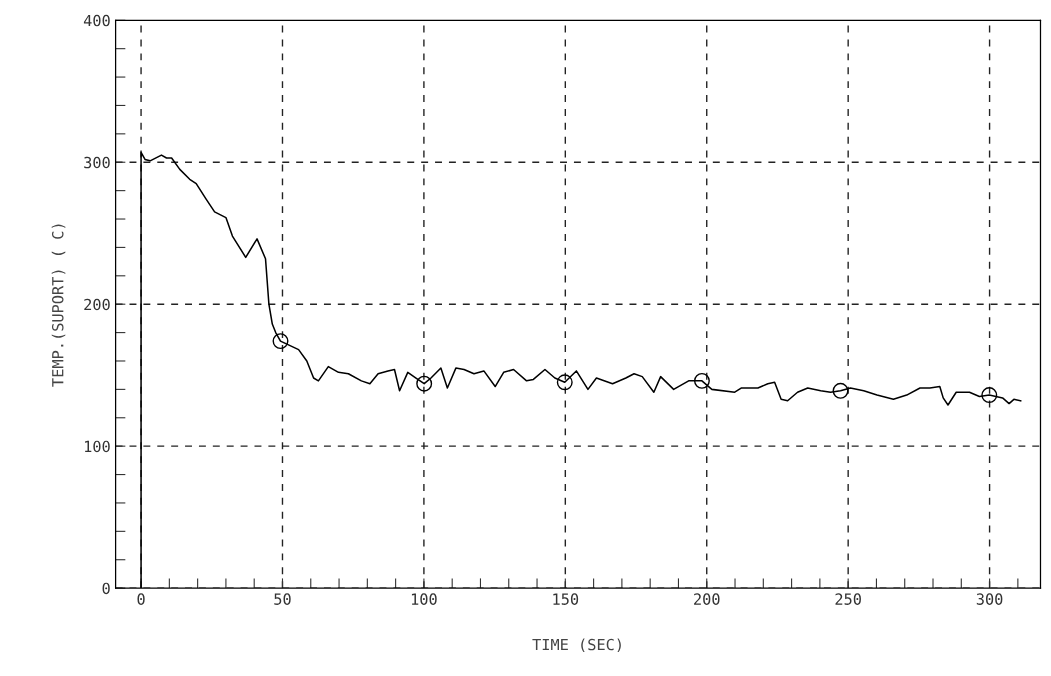 The image size is (1051, 676). What do you see at coordinates (566, 599) in the screenshot?
I see `x-tick-label: 150` at bounding box center [566, 599].